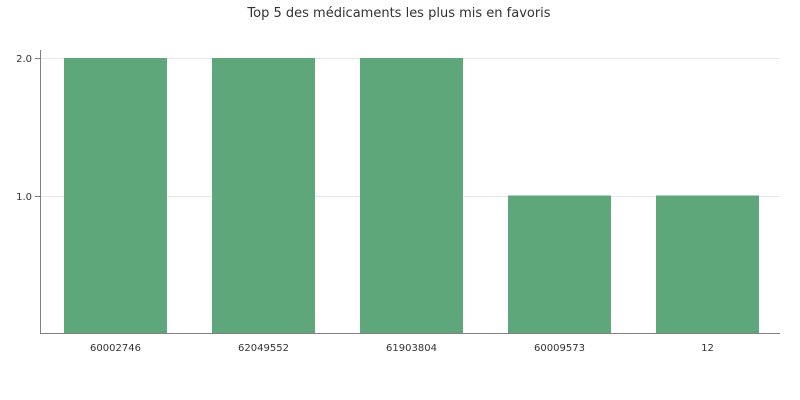  What do you see at coordinates (115, 348) in the screenshot?
I see `x-tick-label: 60002746` at bounding box center [115, 348].